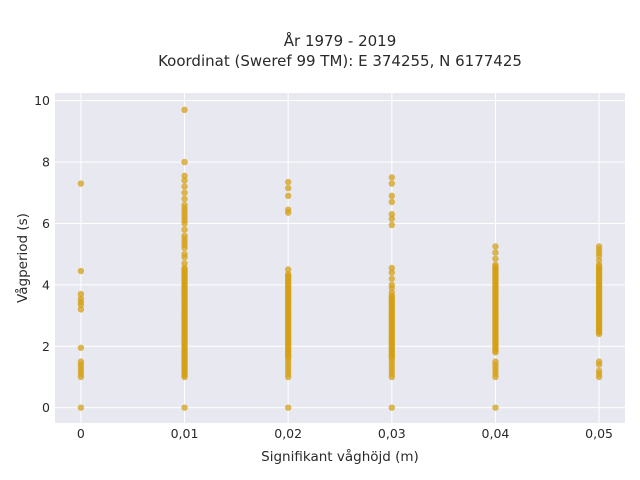 This screenshot has height=480, width=640. I want to click on y-tick-label: 0, so click(46, 407).